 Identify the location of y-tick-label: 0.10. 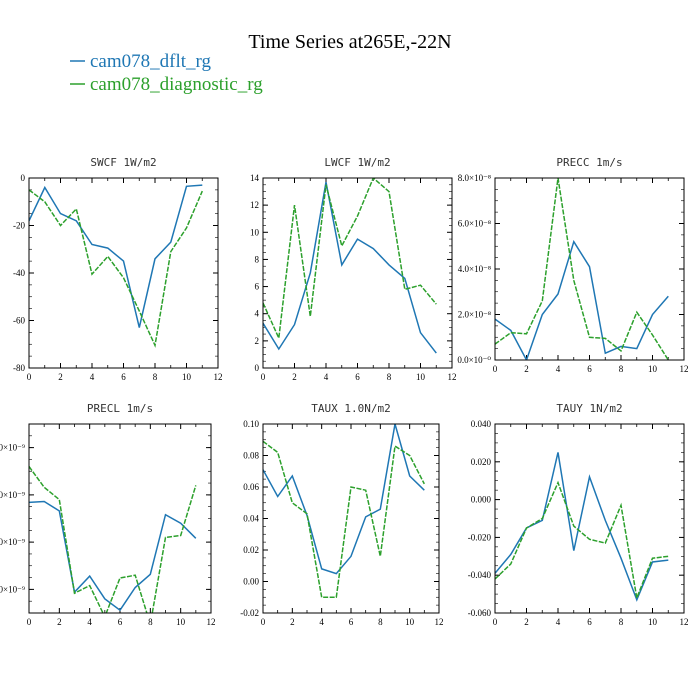
(251, 424).